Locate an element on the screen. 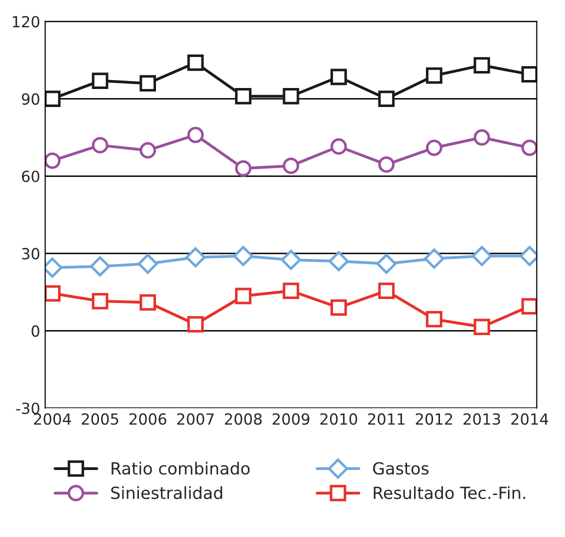 The image size is (565, 537). x-tick-label: 2013 is located at coordinates (482, 419).